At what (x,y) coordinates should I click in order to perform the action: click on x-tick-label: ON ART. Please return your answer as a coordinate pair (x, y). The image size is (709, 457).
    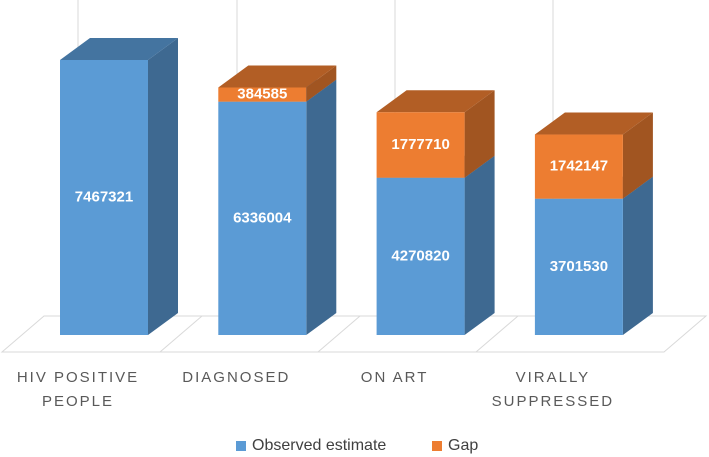
    Looking at the image, I should click on (394, 377).